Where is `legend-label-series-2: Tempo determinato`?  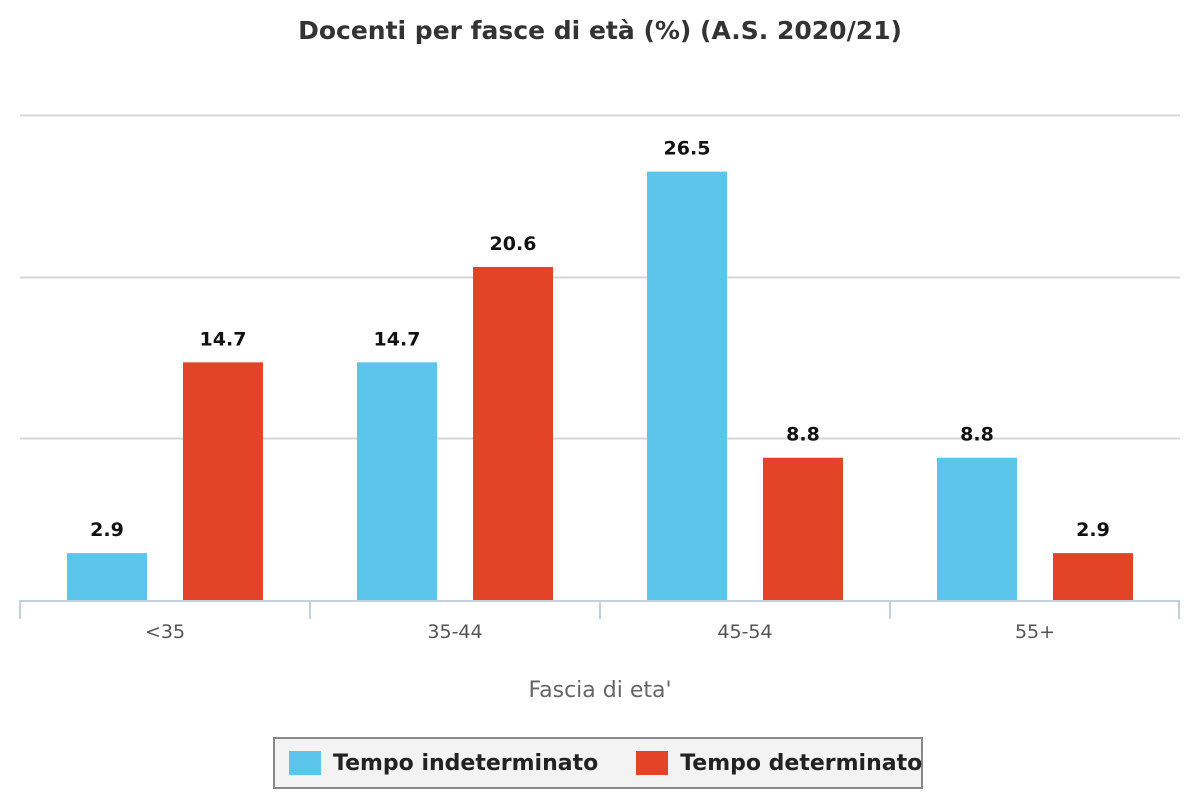 legend-label-series-2: Tempo determinato is located at coordinates (801, 763).